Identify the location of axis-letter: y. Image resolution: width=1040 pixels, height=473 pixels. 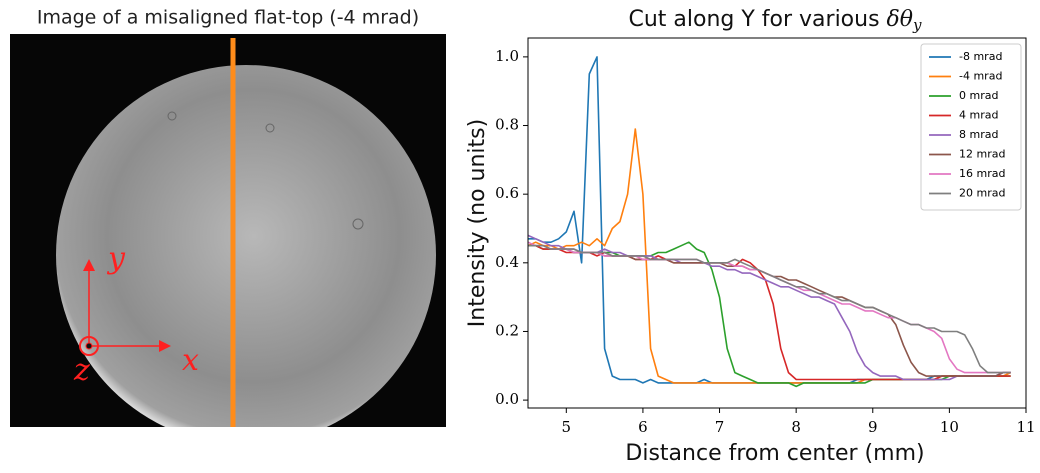
(116, 258).